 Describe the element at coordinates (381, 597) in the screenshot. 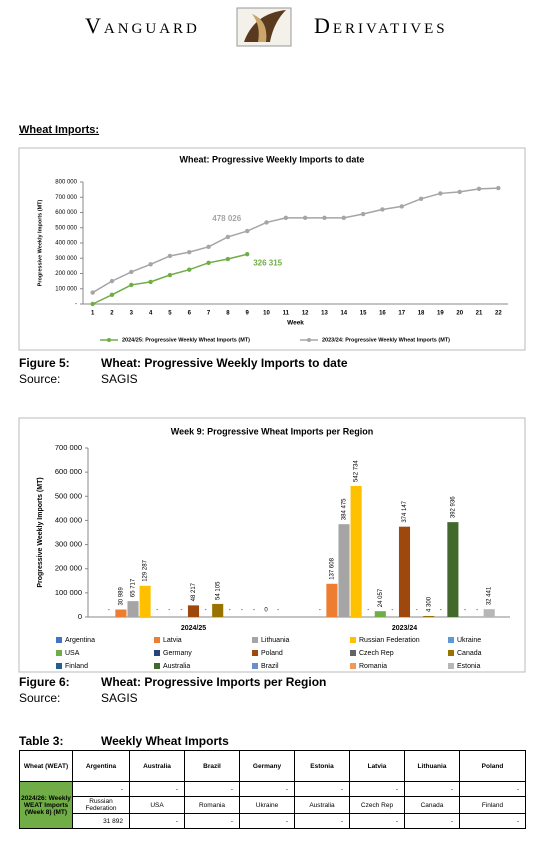

I see `data-label: 24 057` at that location.